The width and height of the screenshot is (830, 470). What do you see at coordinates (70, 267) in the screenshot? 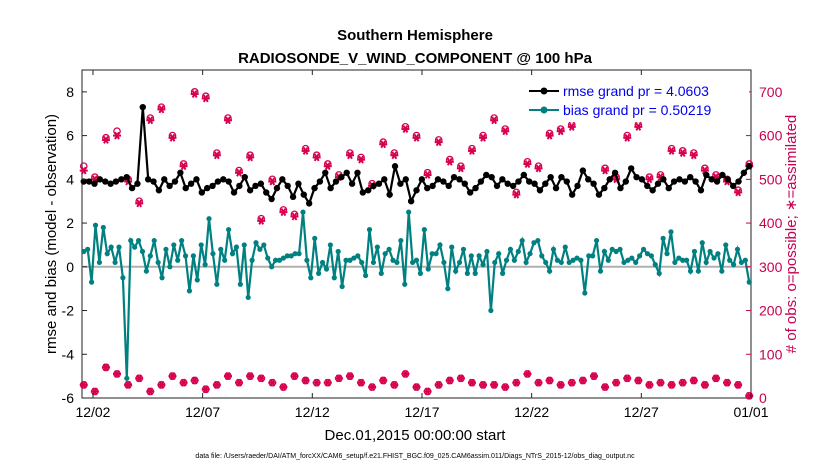
I see `y-tick-label: 0` at bounding box center [70, 267].